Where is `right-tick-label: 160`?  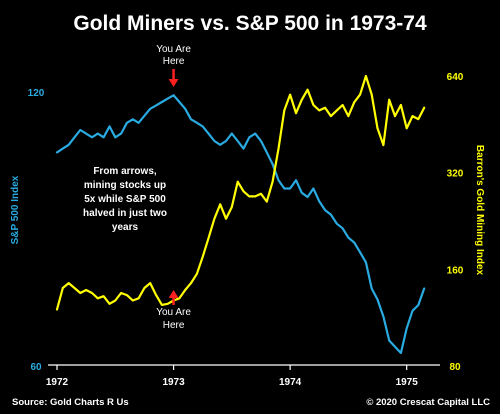 right-tick-label: 160 is located at coordinates (455, 270).